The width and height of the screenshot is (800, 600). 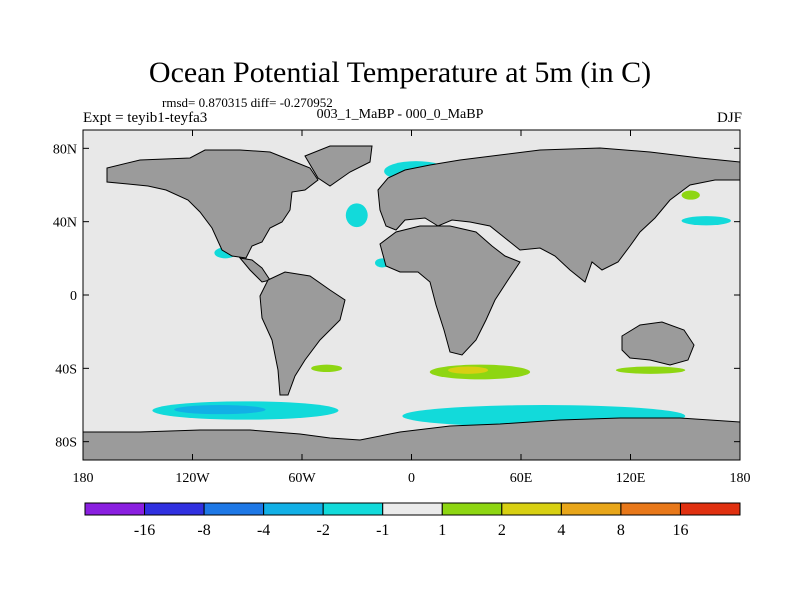 What do you see at coordinates (323, 530) in the screenshot?
I see `colorbar-label: -2` at bounding box center [323, 530].